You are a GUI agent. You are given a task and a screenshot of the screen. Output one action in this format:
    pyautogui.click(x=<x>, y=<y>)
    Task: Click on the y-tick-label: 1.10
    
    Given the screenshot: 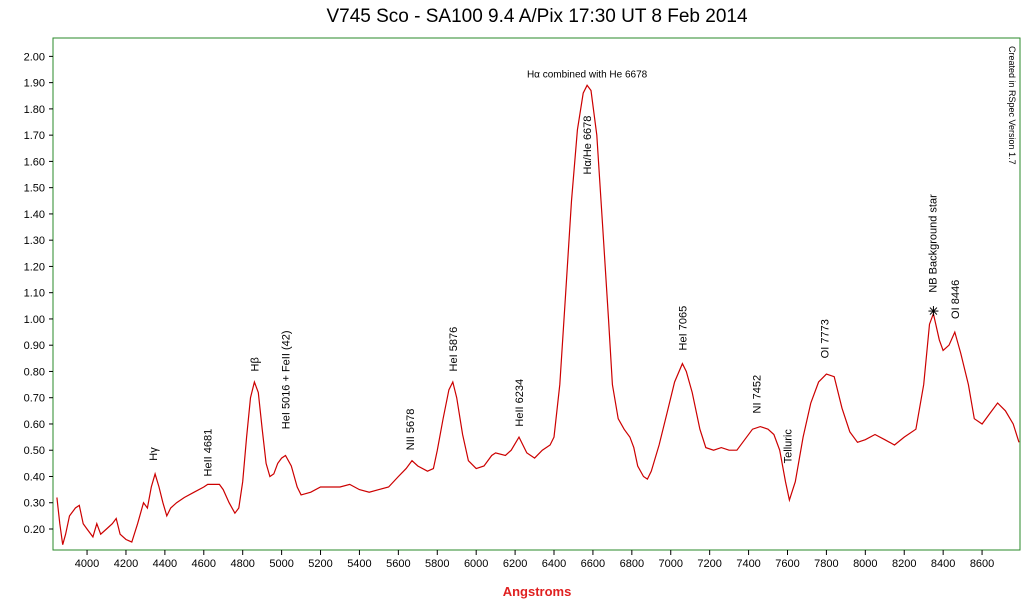 What is the action you would take?
    pyautogui.click(x=34, y=294)
    